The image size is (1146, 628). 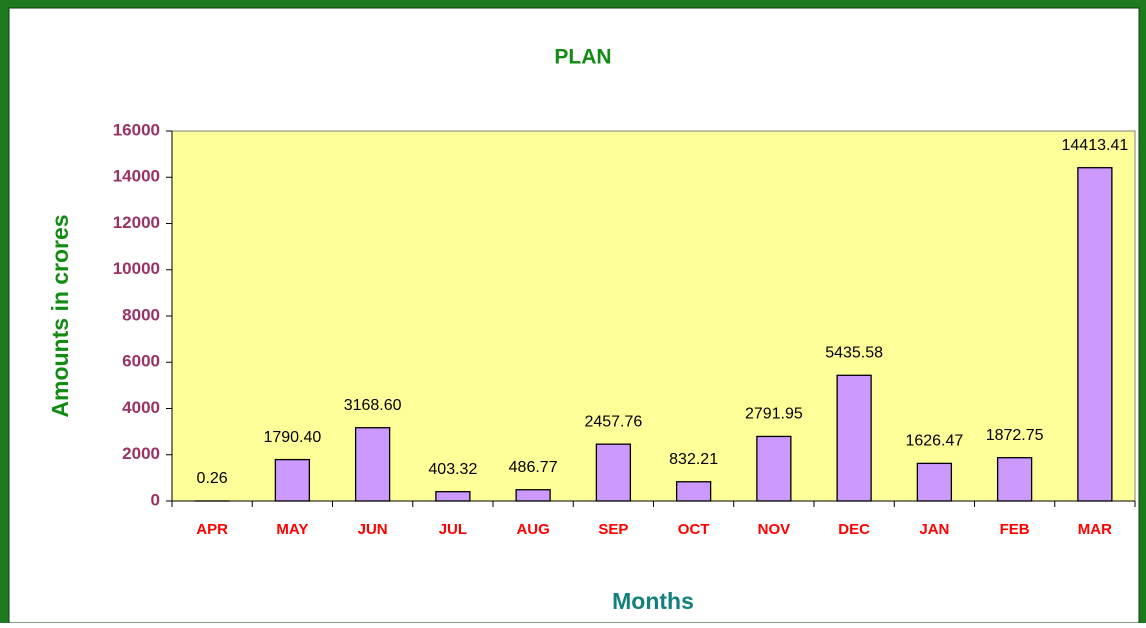 What do you see at coordinates (613, 421) in the screenshot?
I see `value-label: 2457.76` at bounding box center [613, 421].